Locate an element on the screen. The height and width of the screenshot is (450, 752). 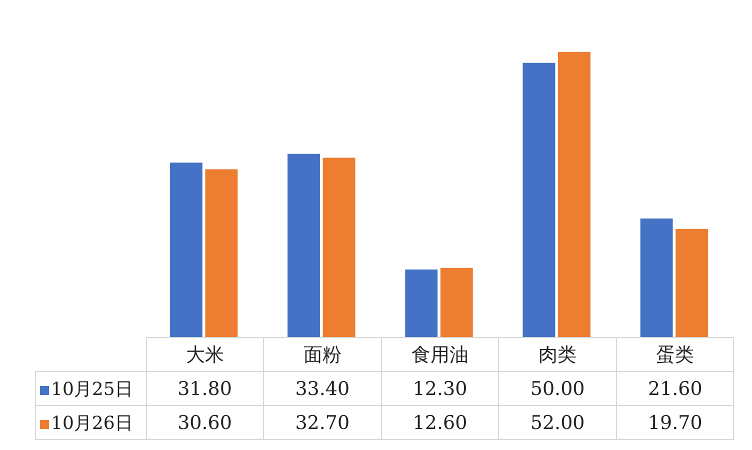
legend-label: 10月25日 is located at coordinates (92, 389).